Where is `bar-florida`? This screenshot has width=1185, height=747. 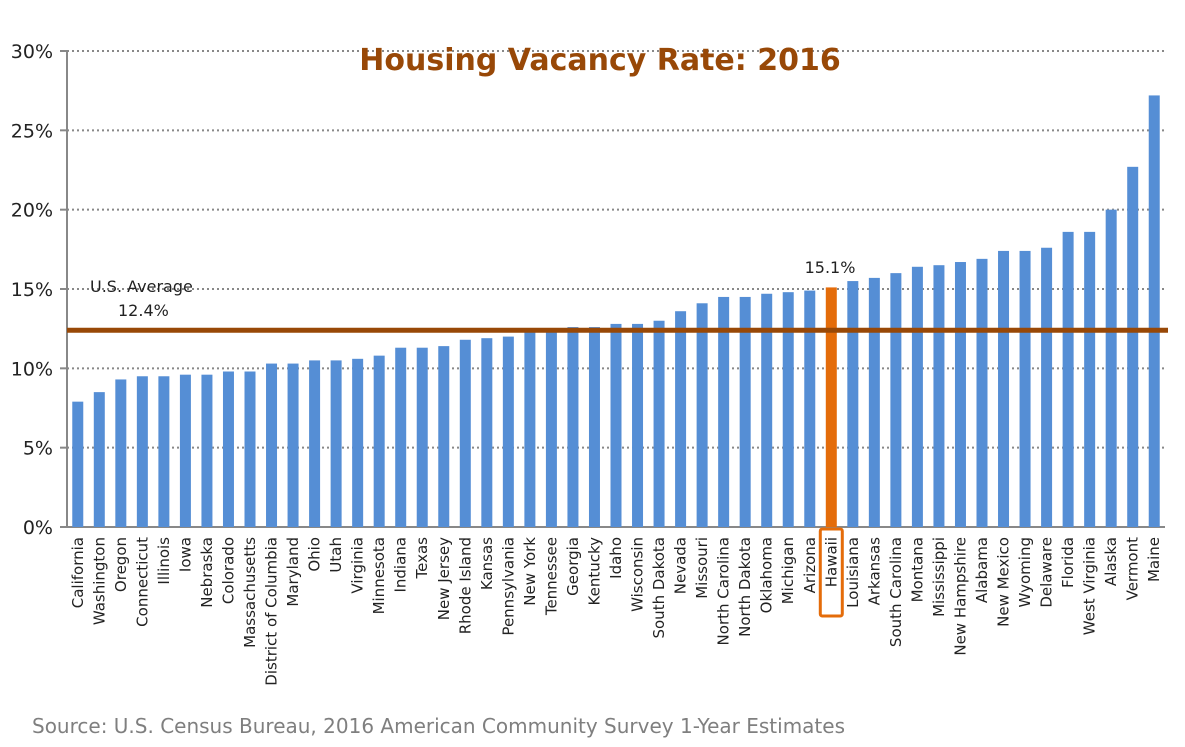 bar-florida is located at coordinates (1068, 379).